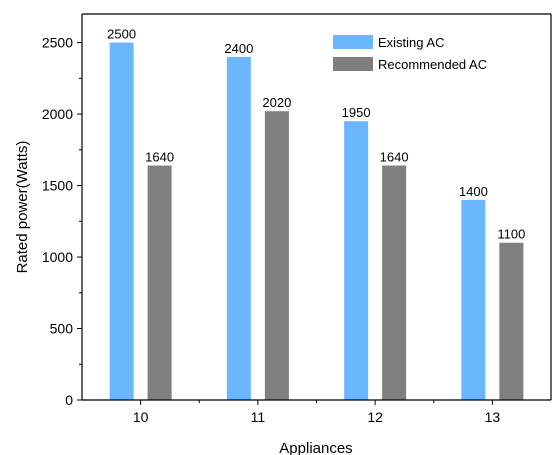  What do you see at coordinates (276, 102) in the screenshot?
I see `data-label-recommended-ac-11: 2020` at bounding box center [276, 102].